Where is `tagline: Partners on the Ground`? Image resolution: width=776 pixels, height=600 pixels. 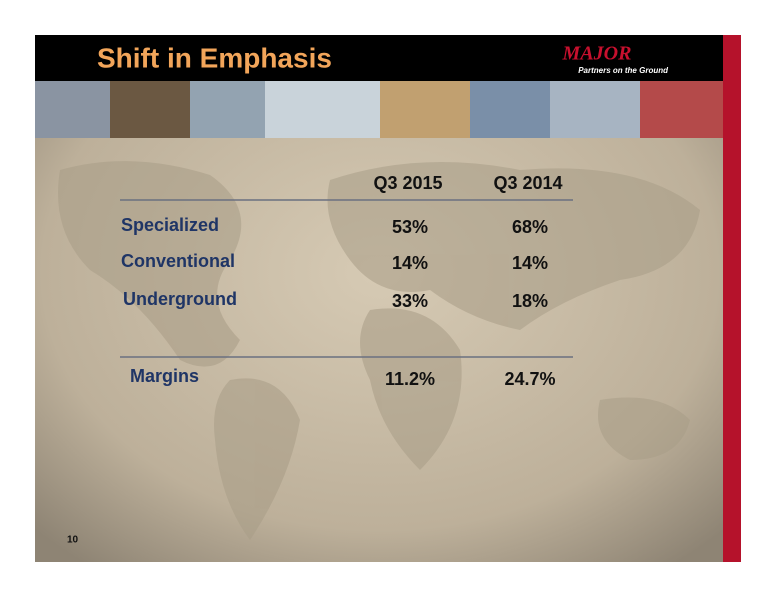 tagline: Partners on the Ground is located at coordinates (623, 70).